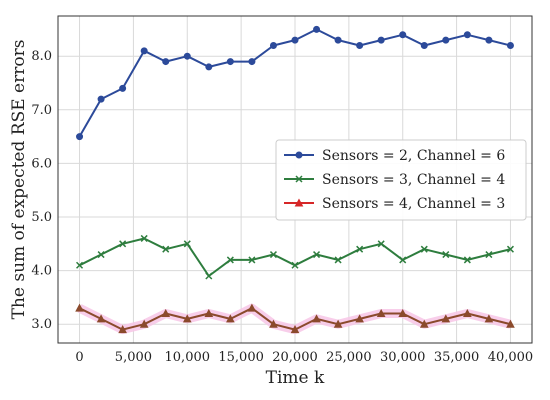 This screenshot has height=400, width=550. What do you see at coordinates (413, 180) in the screenshot?
I see `legend-label: Sensors = 3, Channel = 4` at bounding box center [413, 180].